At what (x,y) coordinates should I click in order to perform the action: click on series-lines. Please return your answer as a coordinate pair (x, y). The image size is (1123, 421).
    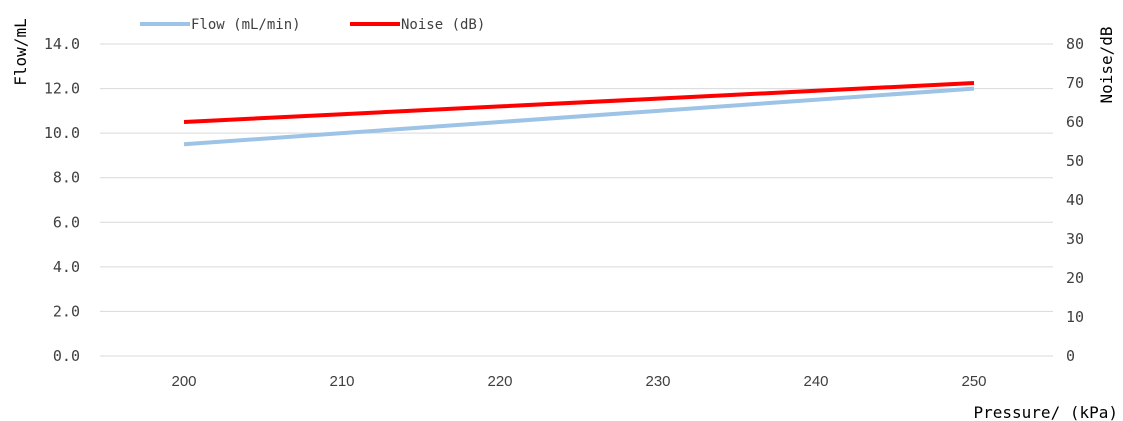
    Looking at the image, I should click on (579, 114).